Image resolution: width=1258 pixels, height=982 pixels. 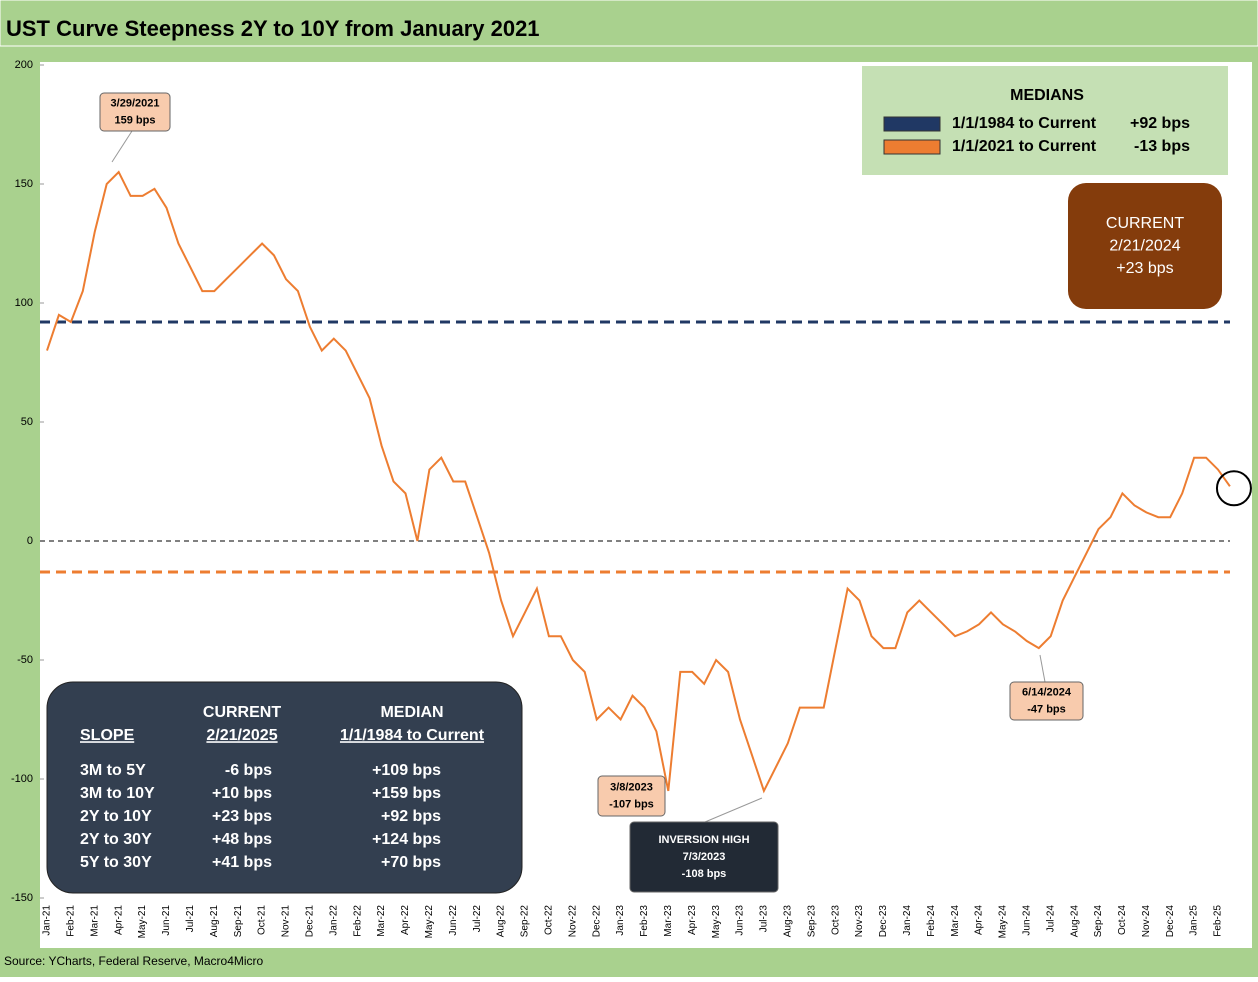 I want to click on y-tick-label: 150, so click(x=24, y=184).